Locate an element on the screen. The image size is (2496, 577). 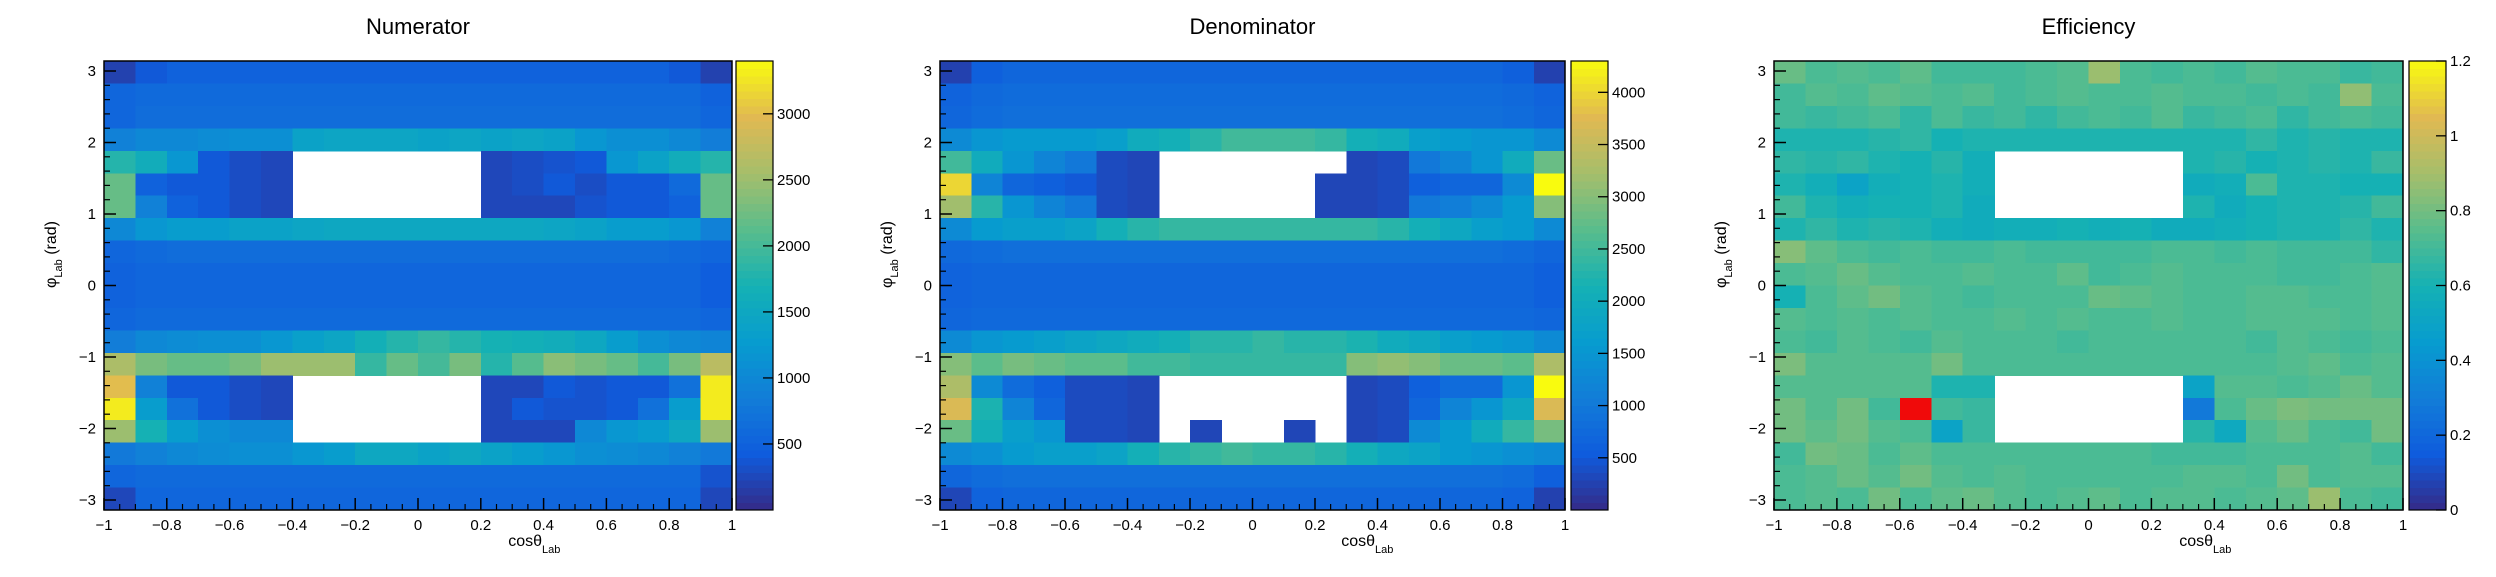
efficiency-colorbar-tick-label: 0.4 is located at coordinates (2460, 360).